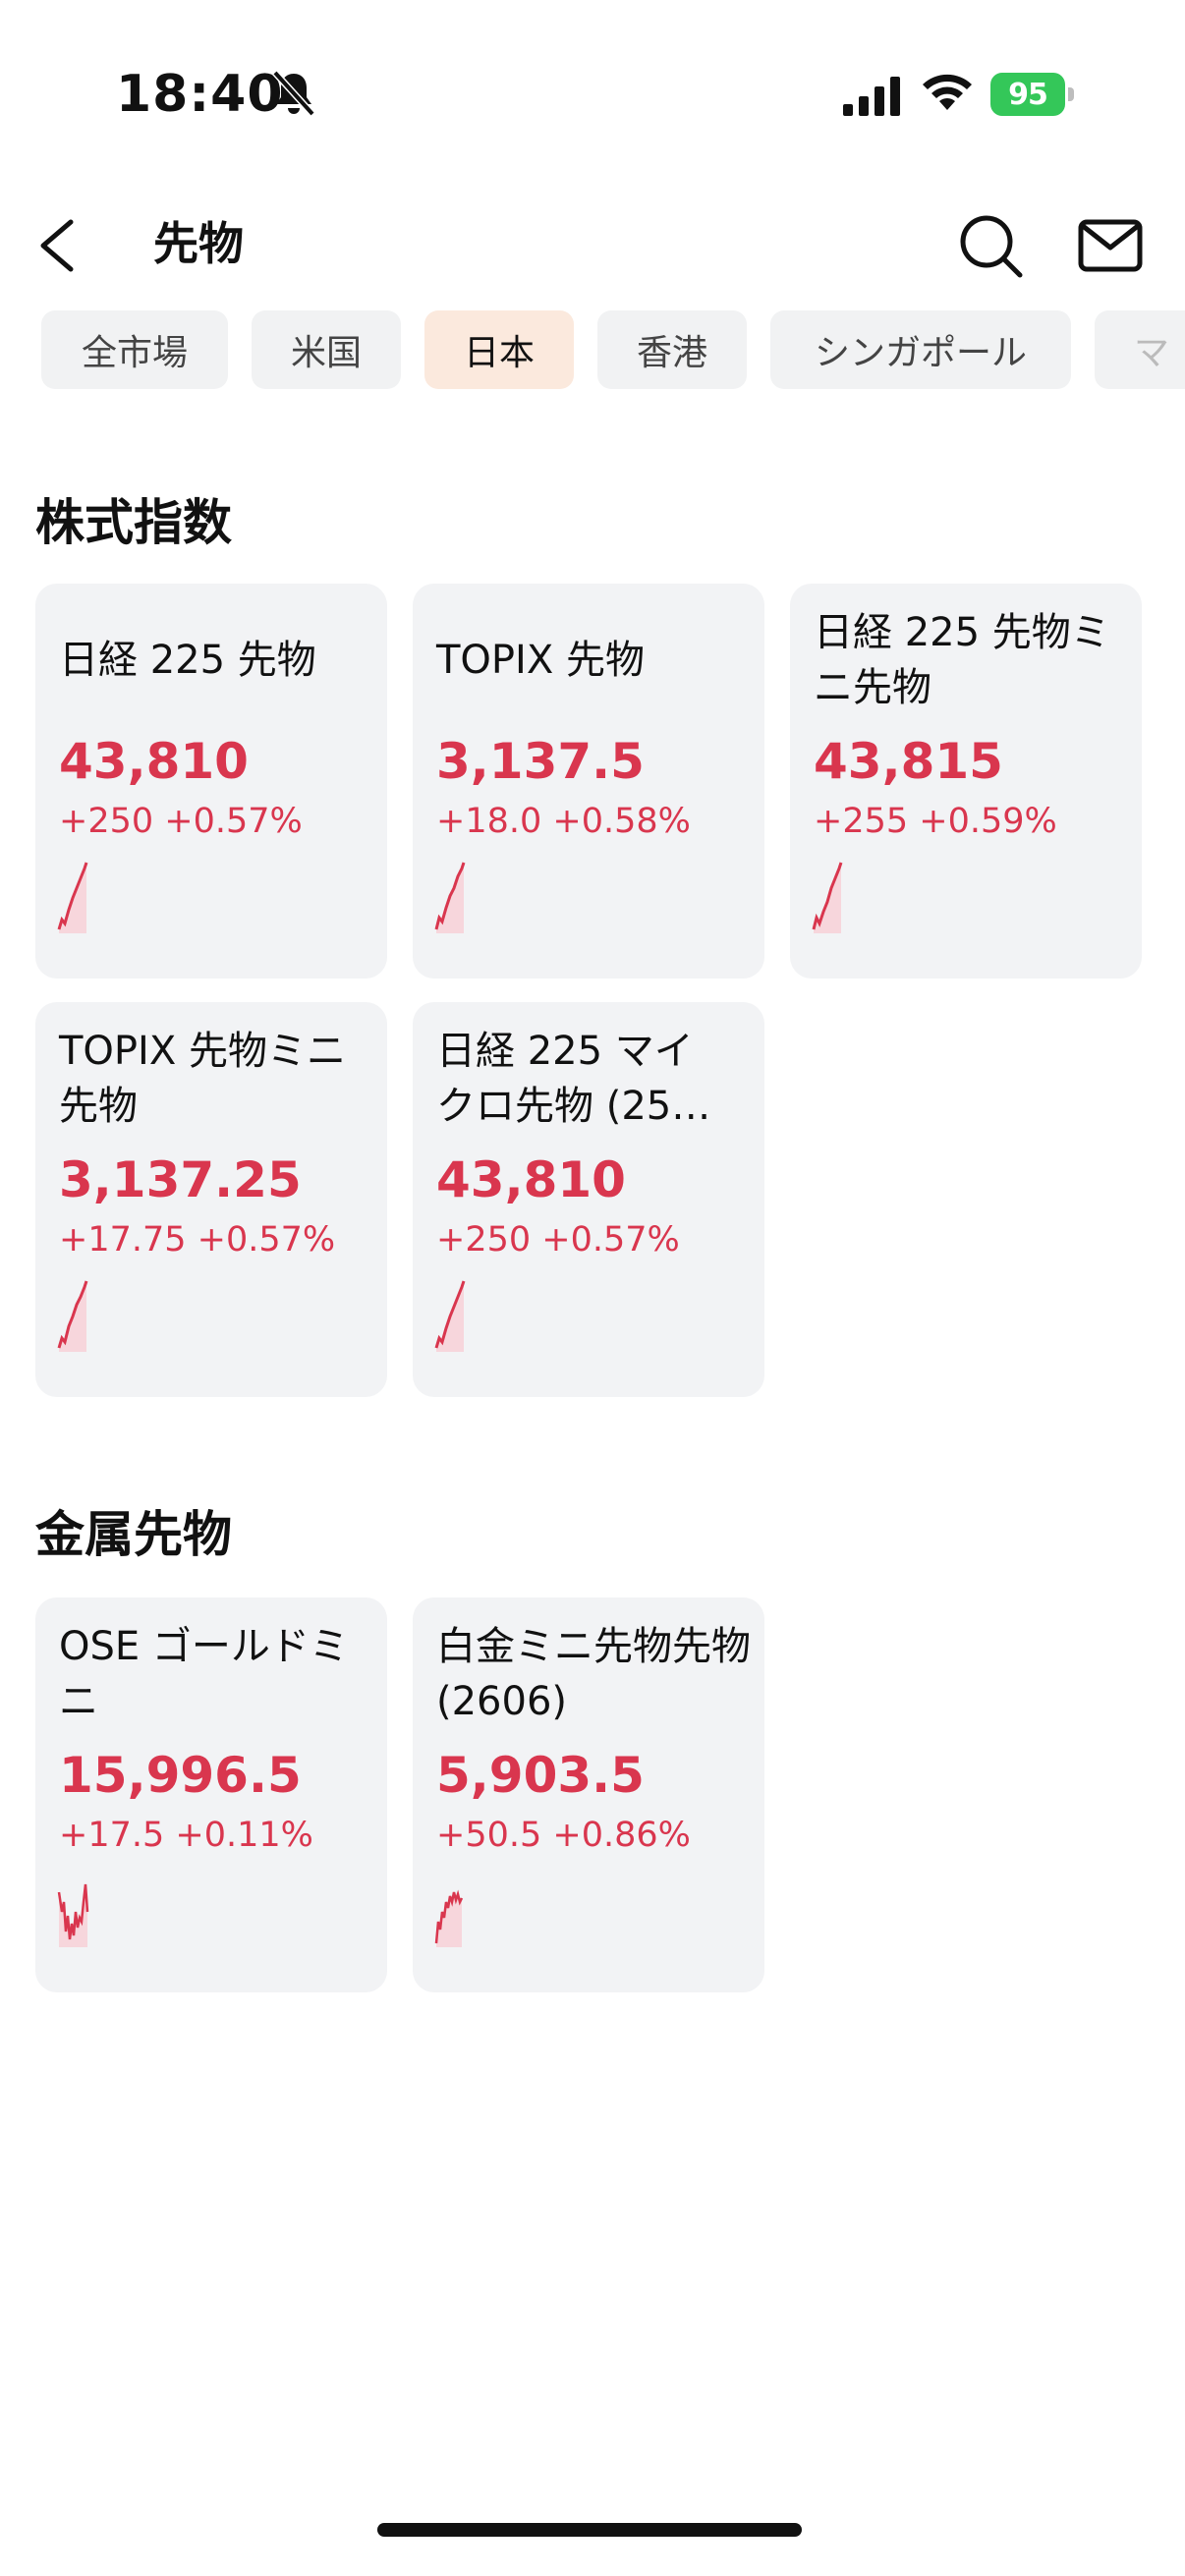 This screenshot has width=1185, height=2576. Describe the element at coordinates (181, 1775) in the screenshot. I see `card-price: 15,996.5` at that location.